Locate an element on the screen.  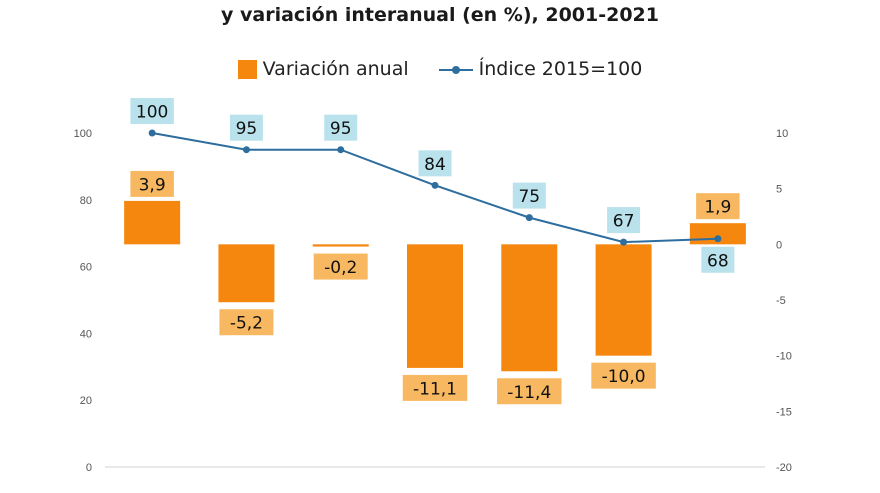
right-axis-tick-label: -10 is located at coordinates (784, 357).